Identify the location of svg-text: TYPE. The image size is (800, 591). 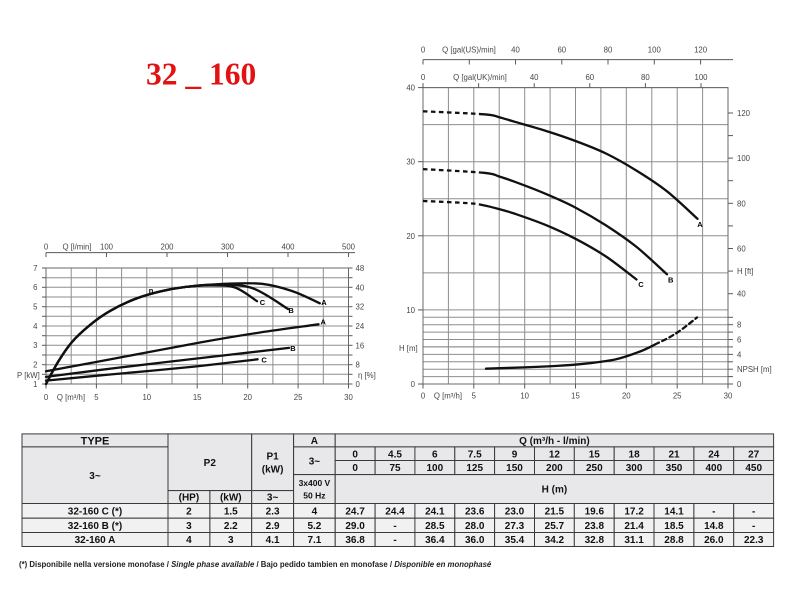
(95, 441).